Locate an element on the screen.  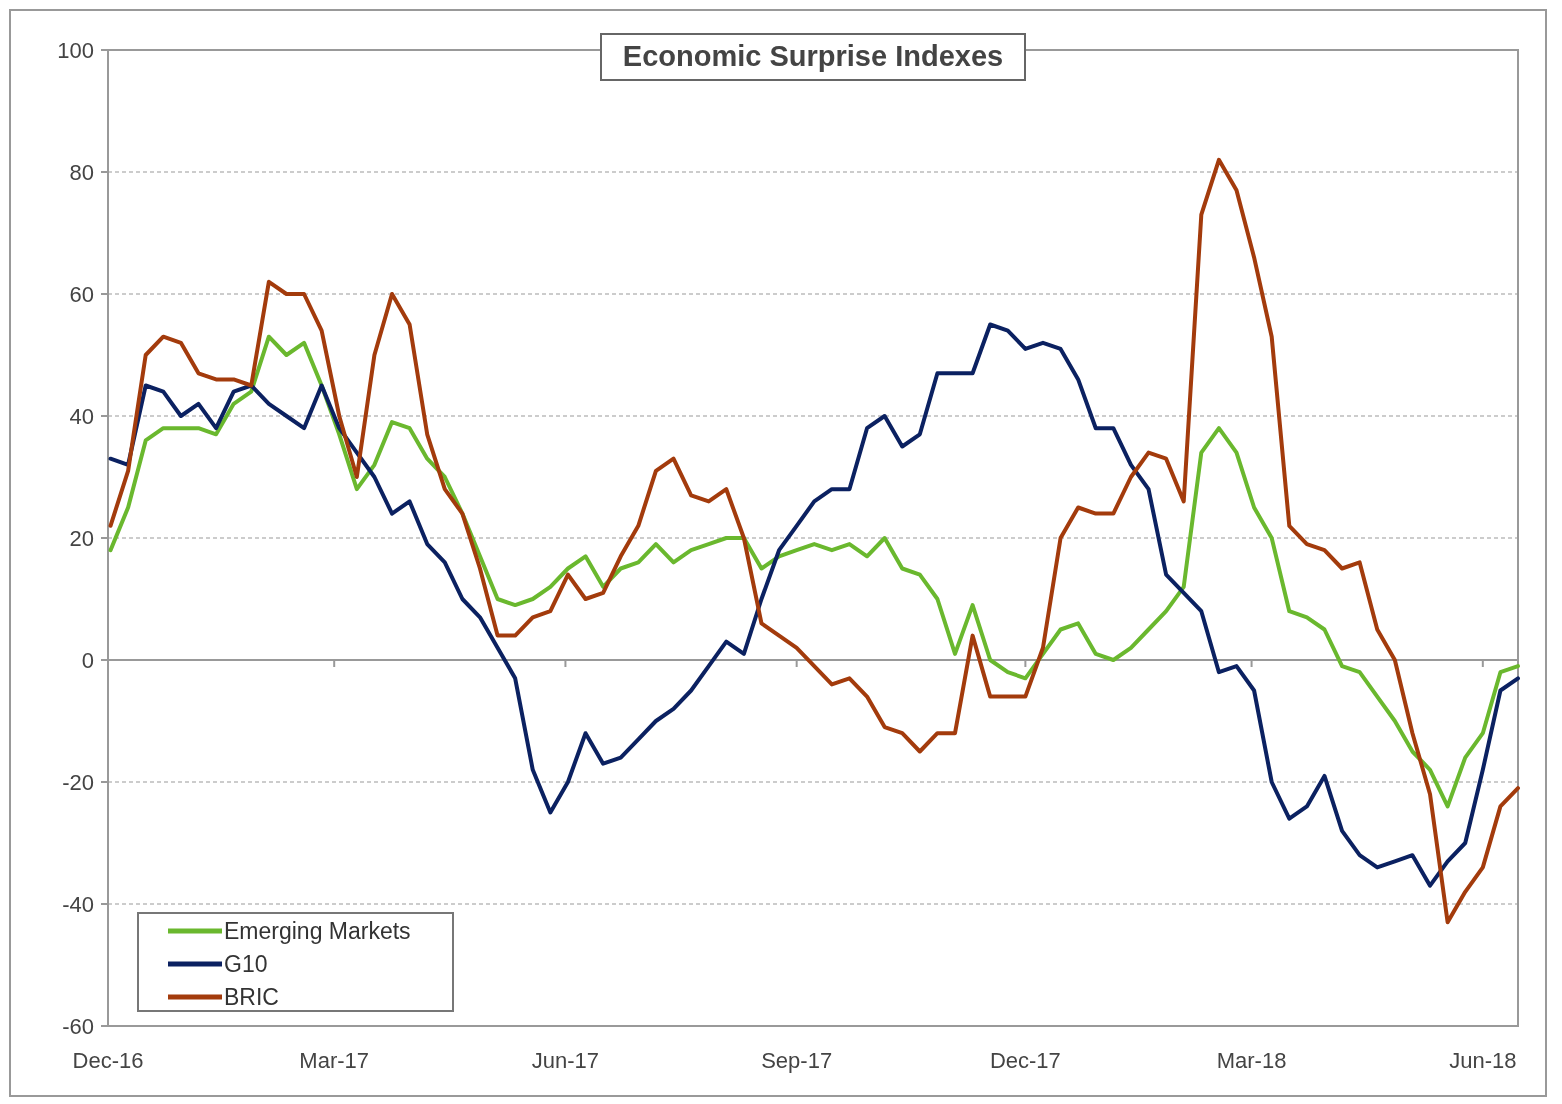
y-tick-label: 60 is located at coordinates (81, 294).